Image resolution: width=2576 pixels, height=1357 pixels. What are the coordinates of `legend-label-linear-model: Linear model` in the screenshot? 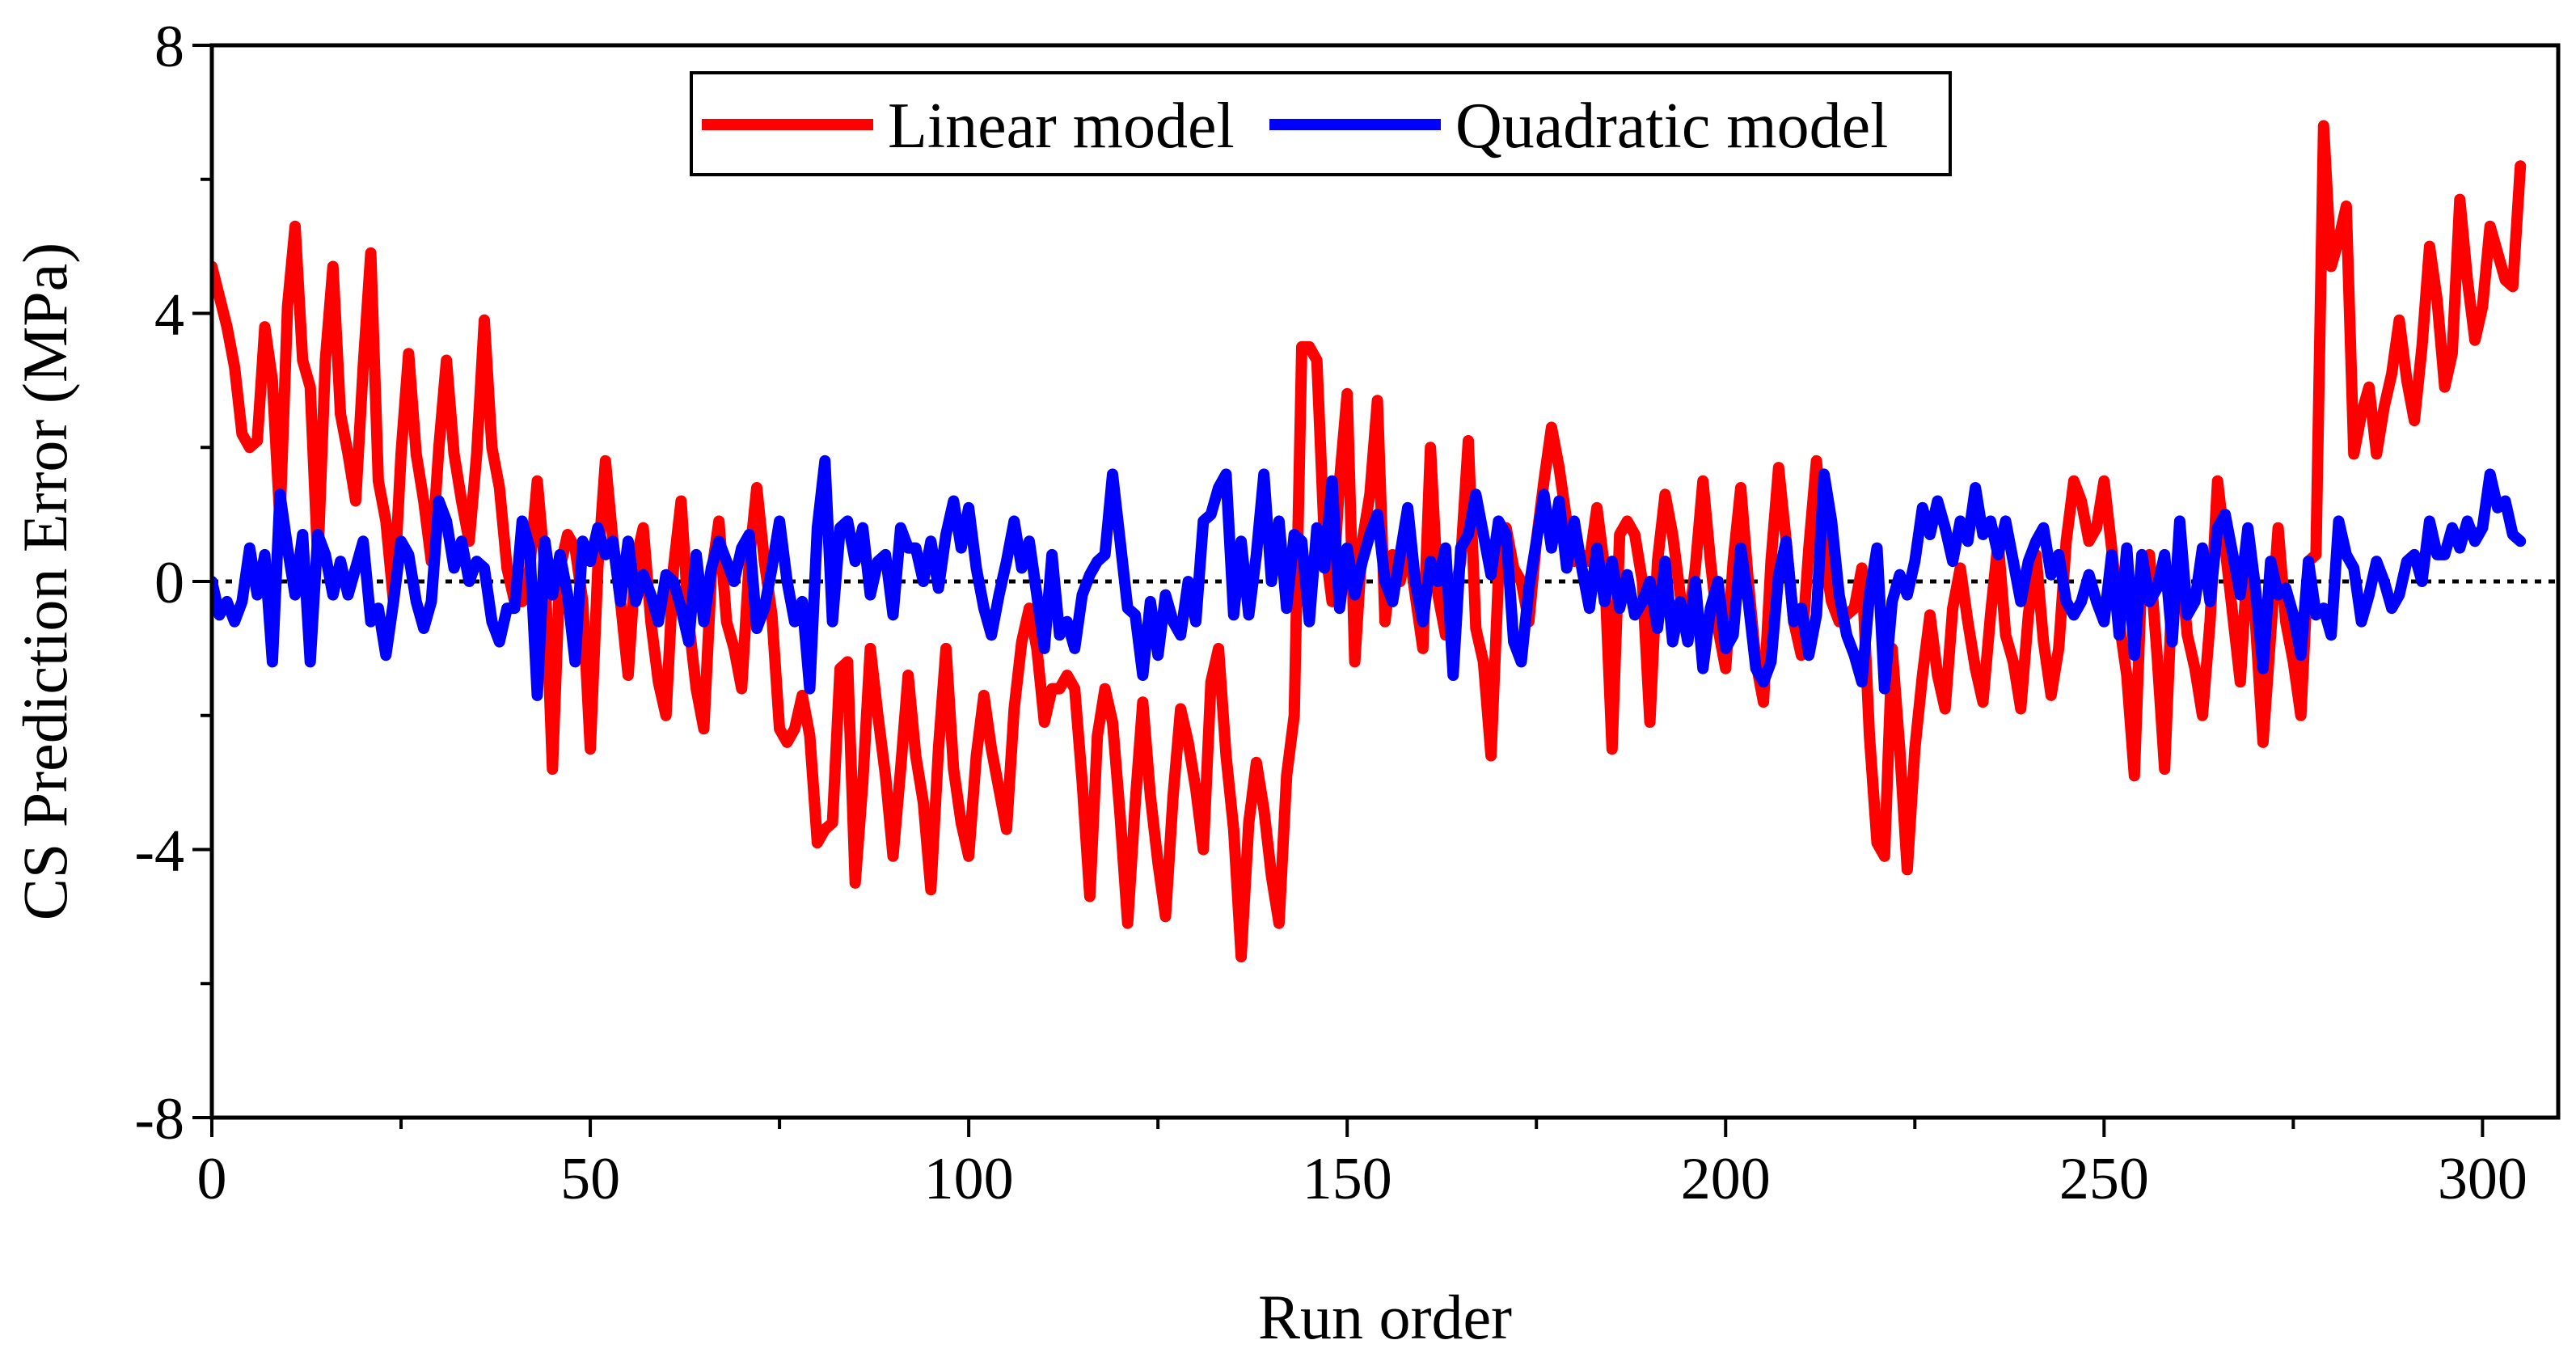 It's located at (1061, 126).